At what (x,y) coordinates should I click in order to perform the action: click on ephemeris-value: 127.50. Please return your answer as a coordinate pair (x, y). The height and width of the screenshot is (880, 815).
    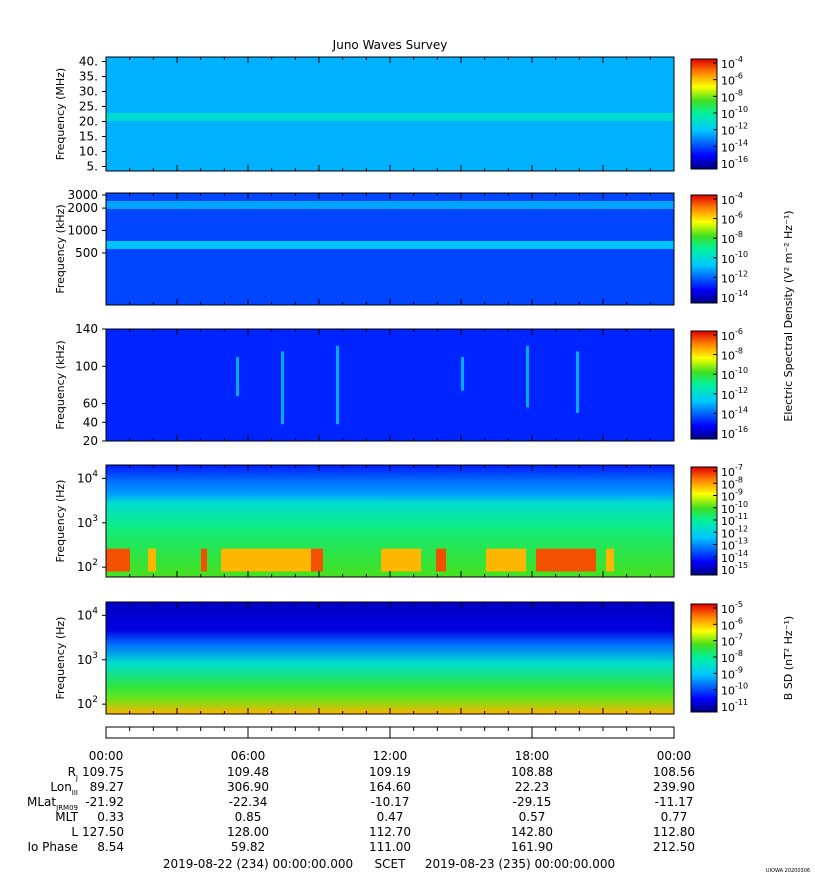
    Looking at the image, I should click on (103, 832).